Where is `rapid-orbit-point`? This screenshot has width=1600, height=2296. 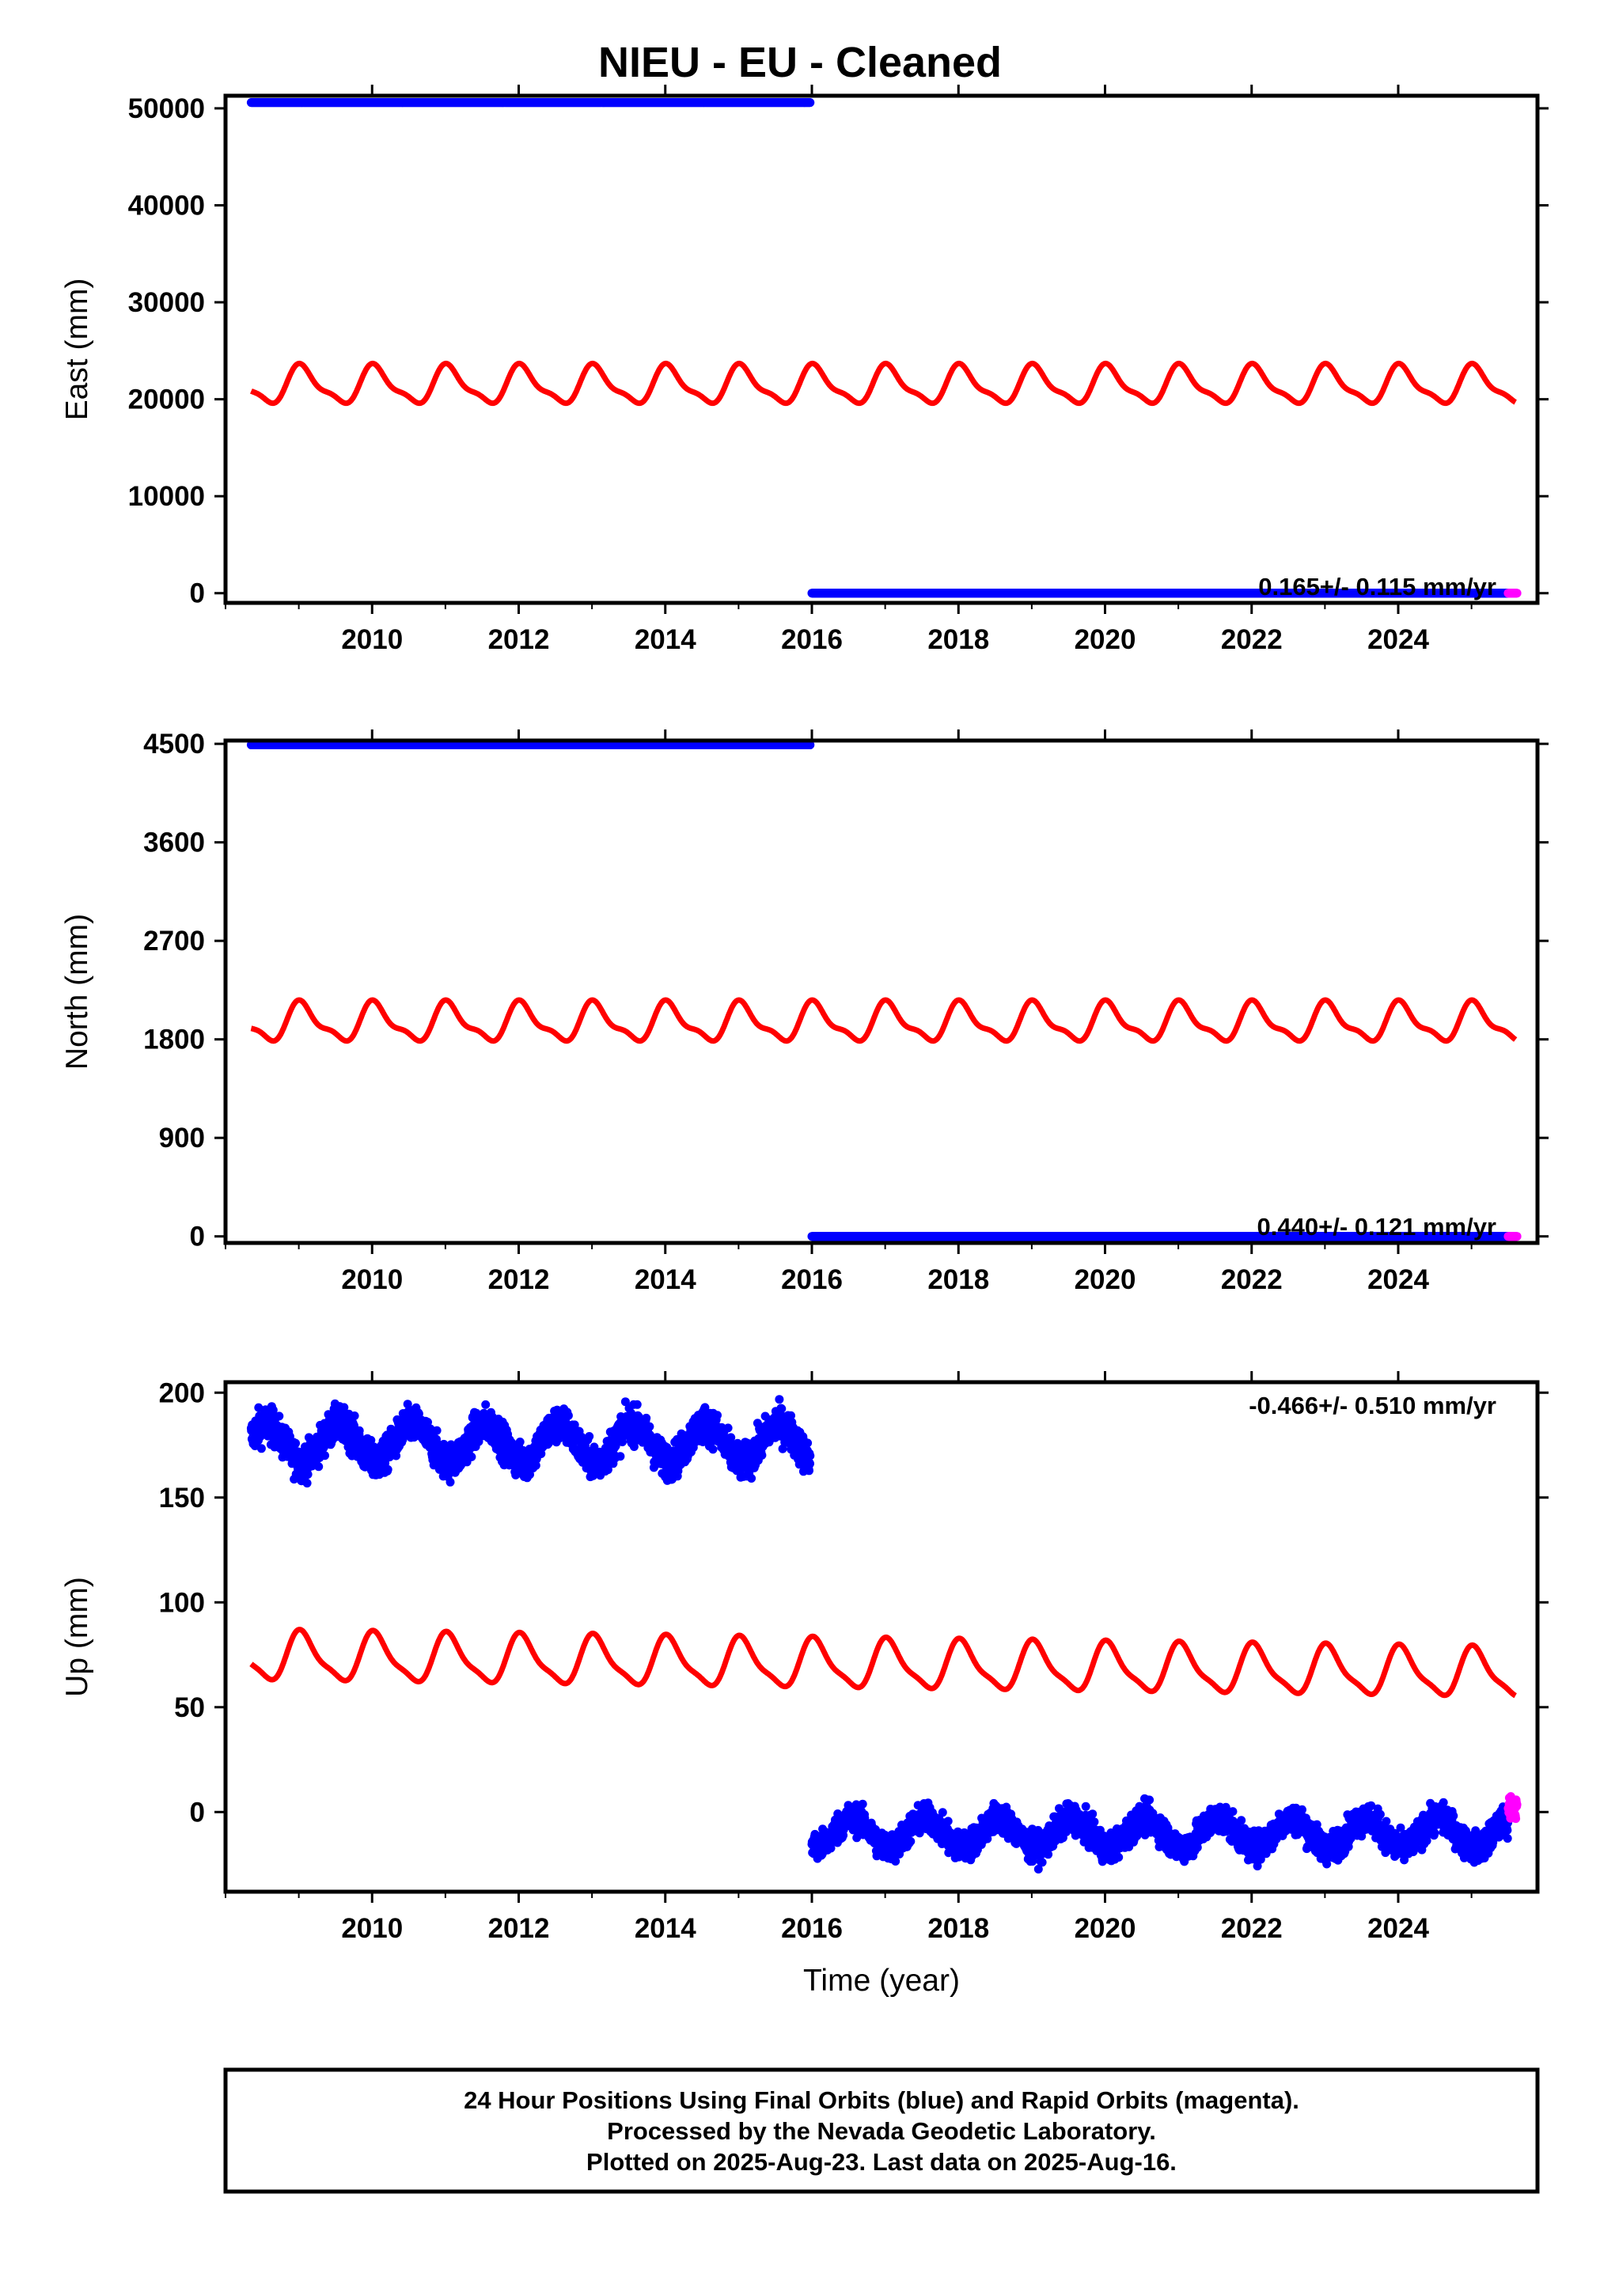 rapid-orbit-point is located at coordinates (1517, 594).